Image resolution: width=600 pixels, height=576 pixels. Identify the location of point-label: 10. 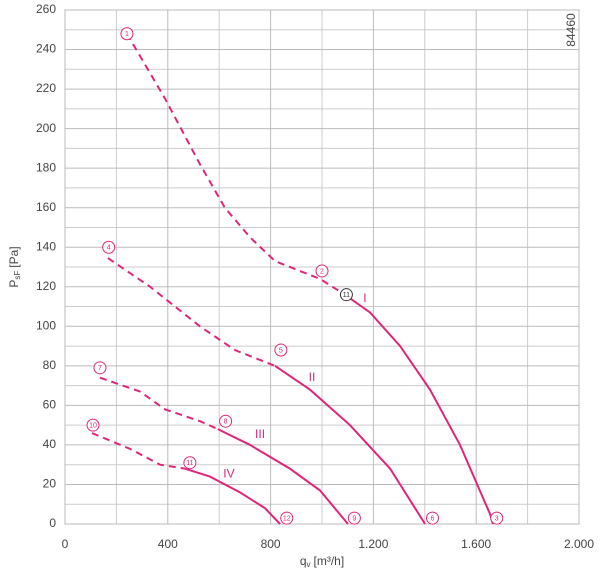
(93, 425).